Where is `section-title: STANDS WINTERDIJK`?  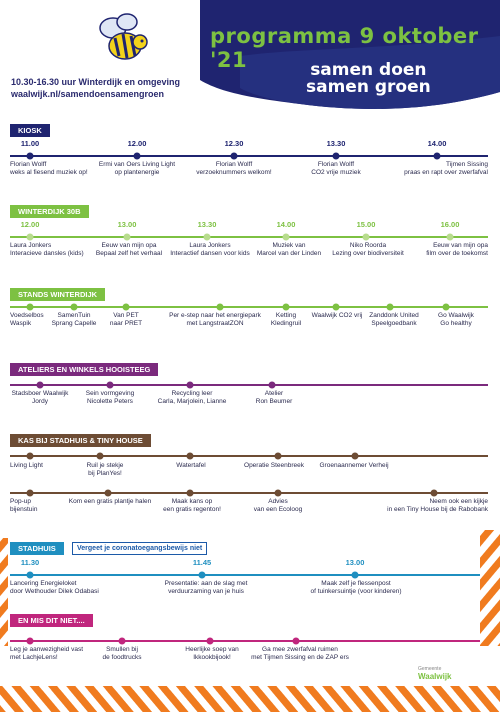 section-title: STANDS WINTERDIJK is located at coordinates (58, 294).